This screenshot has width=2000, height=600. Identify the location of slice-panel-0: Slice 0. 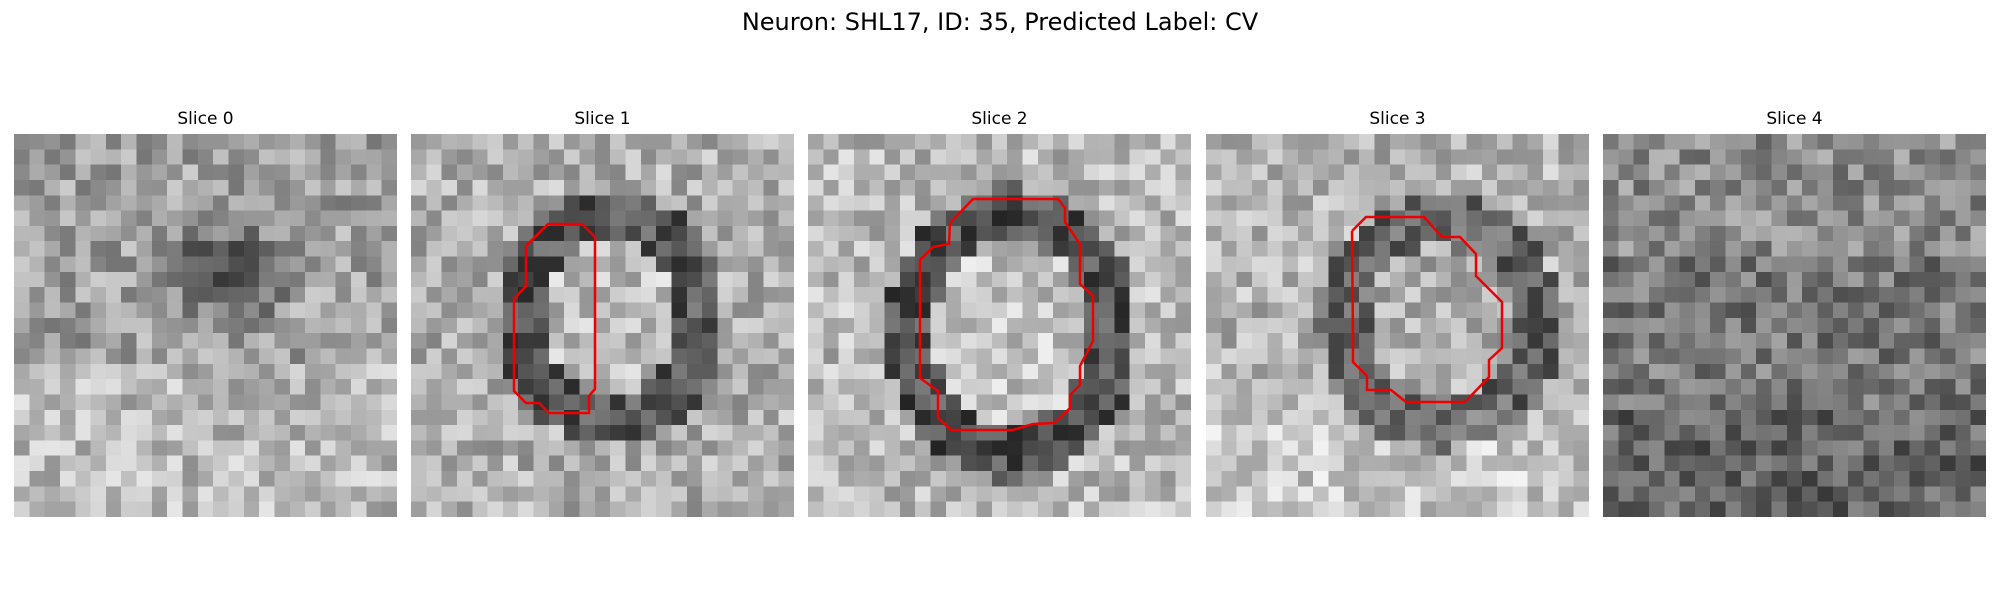
(205, 313).